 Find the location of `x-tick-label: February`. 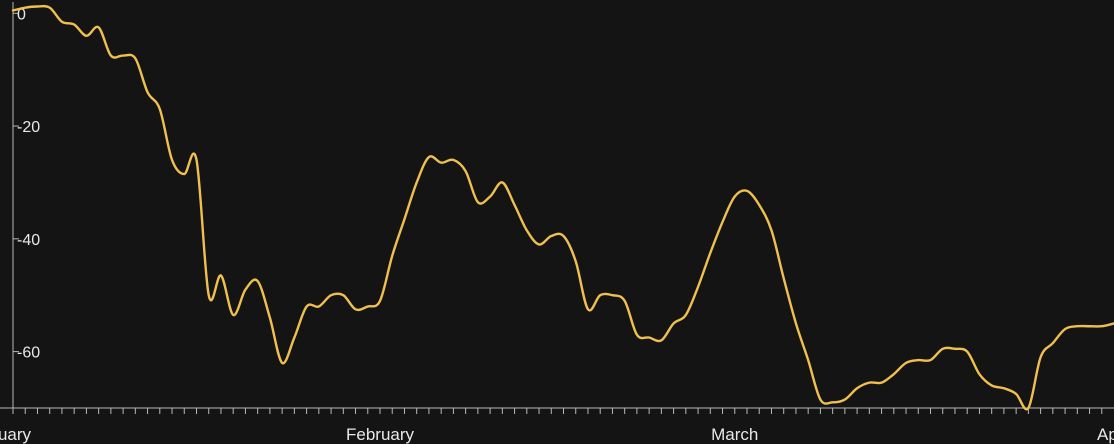

x-tick-label: February is located at coordinates (380, 434).